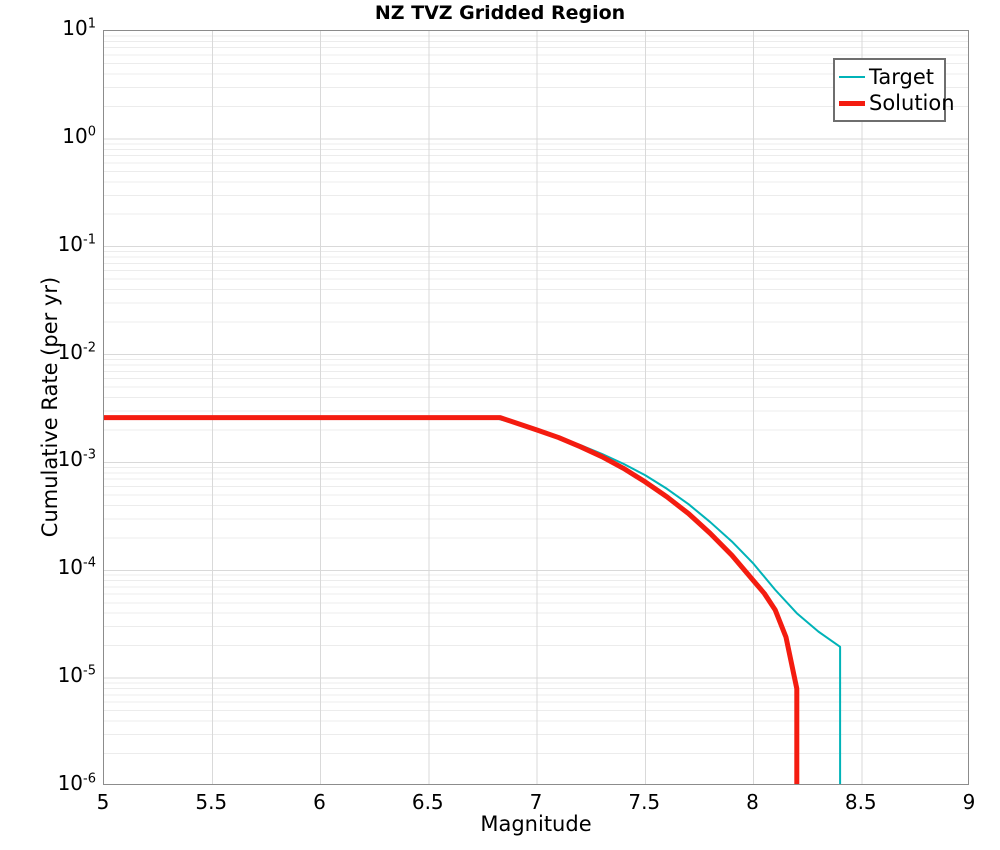 This screenshot has width=1000, height=850. Describe the element at coordinates (76, 567) in the screenshot. I see `y-tick-label: 10⁻⁴` at that location.